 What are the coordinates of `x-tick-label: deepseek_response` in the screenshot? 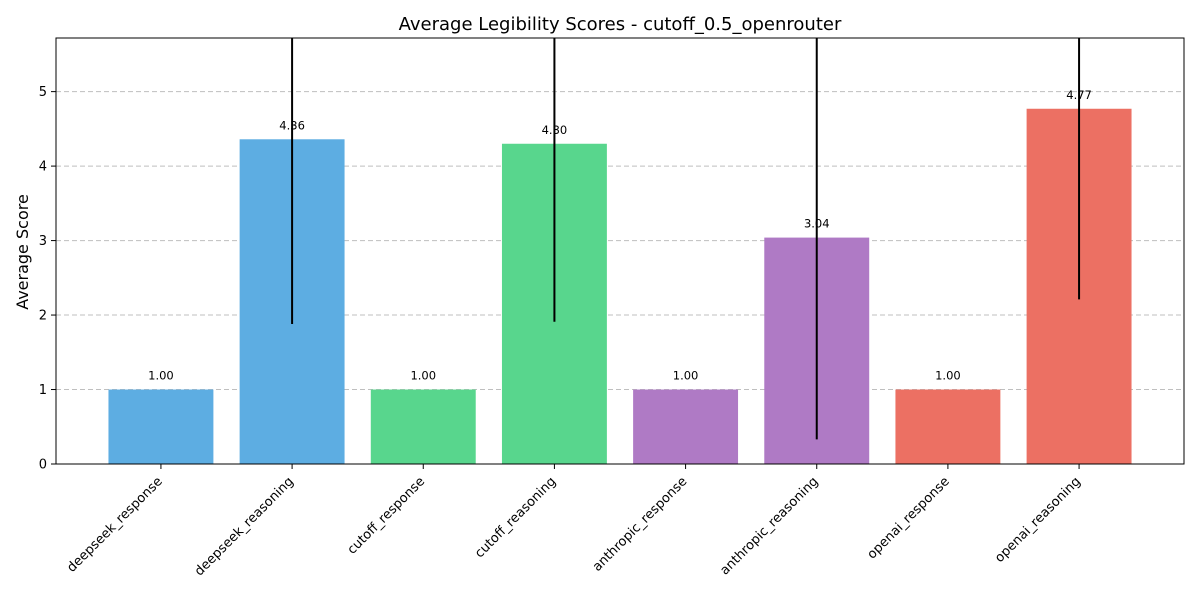 It's located at (114, 524).